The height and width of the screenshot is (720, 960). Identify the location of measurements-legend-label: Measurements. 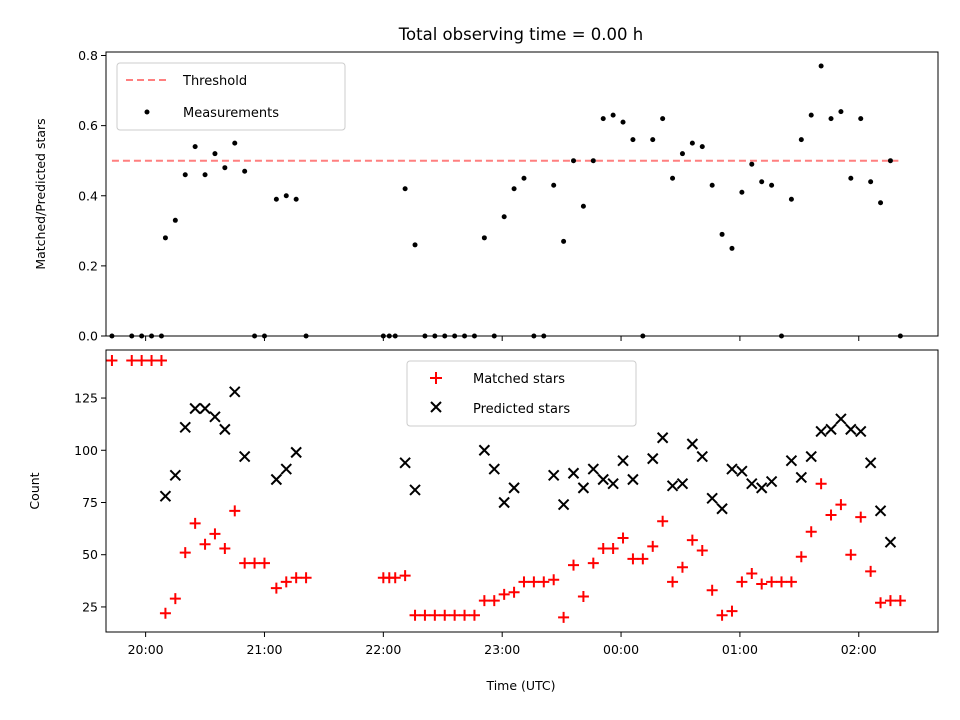
(231, 113).